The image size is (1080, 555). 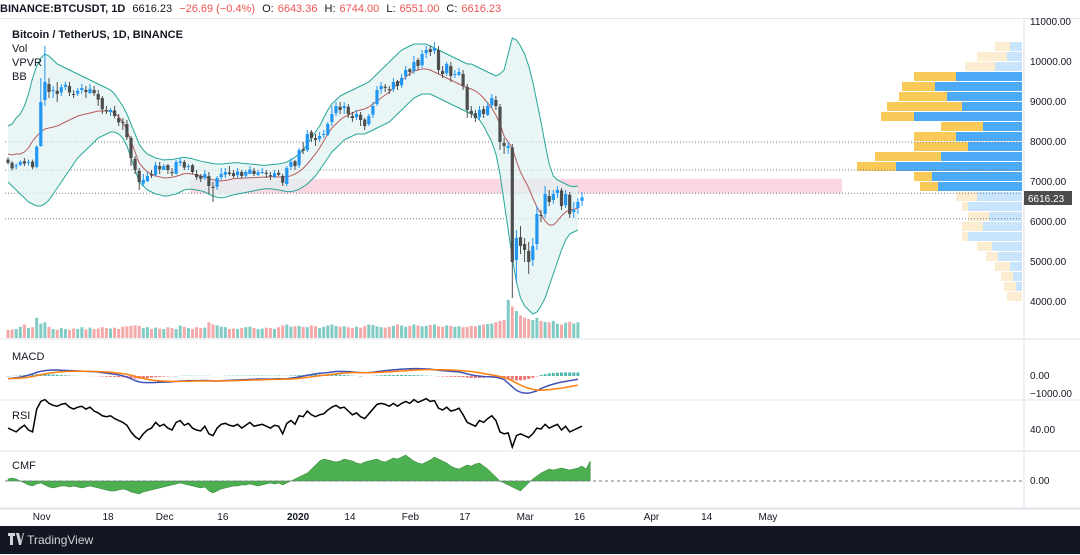 What do you see at coordinates (293, 381) in the screenshot?
I see `macd-line` at bounding box center [293, 381].